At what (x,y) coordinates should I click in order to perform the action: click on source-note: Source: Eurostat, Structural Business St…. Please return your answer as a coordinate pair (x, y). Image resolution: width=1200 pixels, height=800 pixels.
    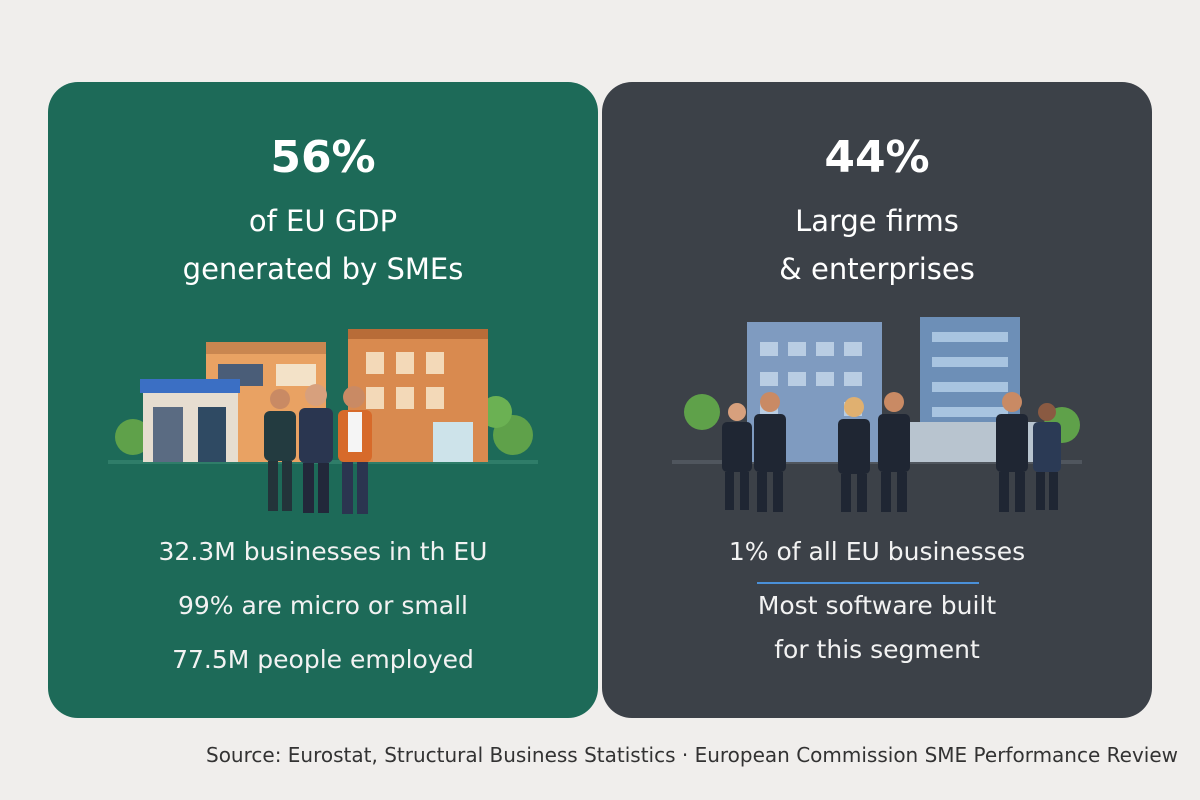
    Looking at the image, I should click on (692, 755).